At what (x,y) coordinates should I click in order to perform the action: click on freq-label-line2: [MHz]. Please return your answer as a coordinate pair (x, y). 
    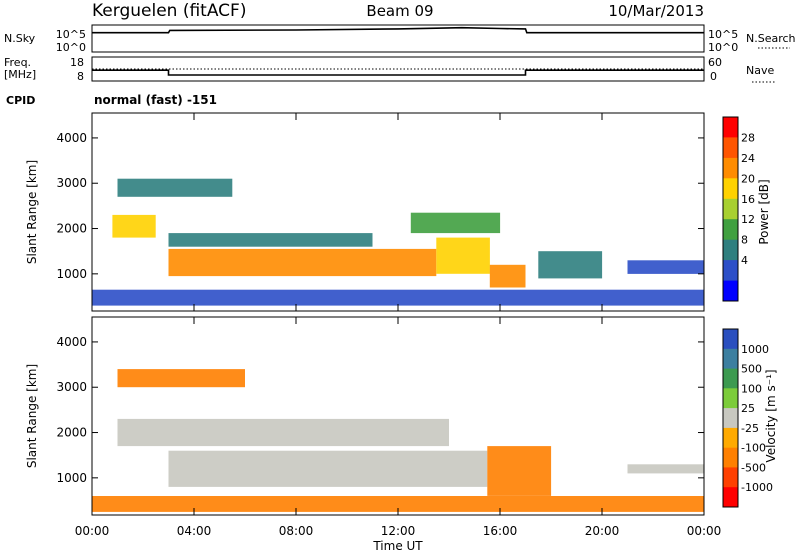
    Looking at the image, I should click on (20, 74).